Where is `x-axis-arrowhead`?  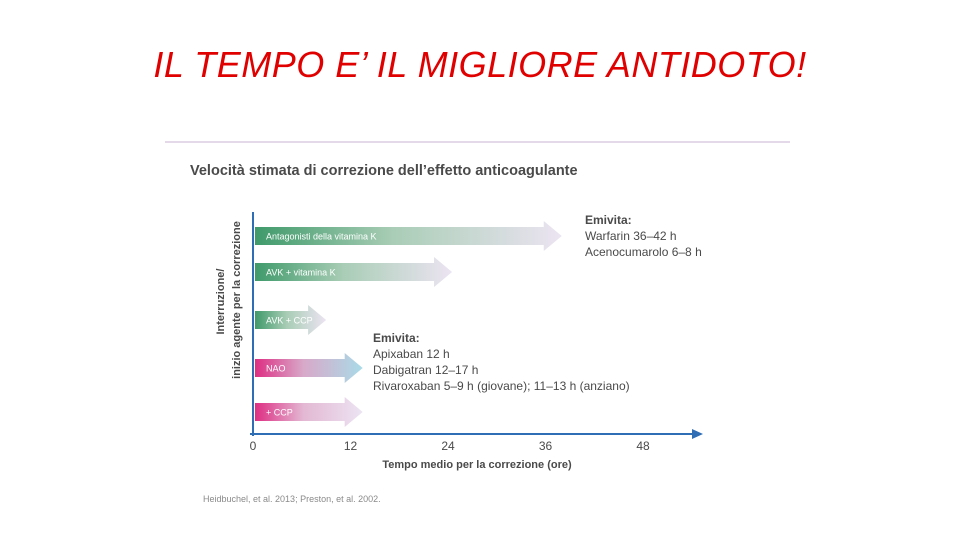 x-axis-arrowhead is located at coordinates (697, 434).